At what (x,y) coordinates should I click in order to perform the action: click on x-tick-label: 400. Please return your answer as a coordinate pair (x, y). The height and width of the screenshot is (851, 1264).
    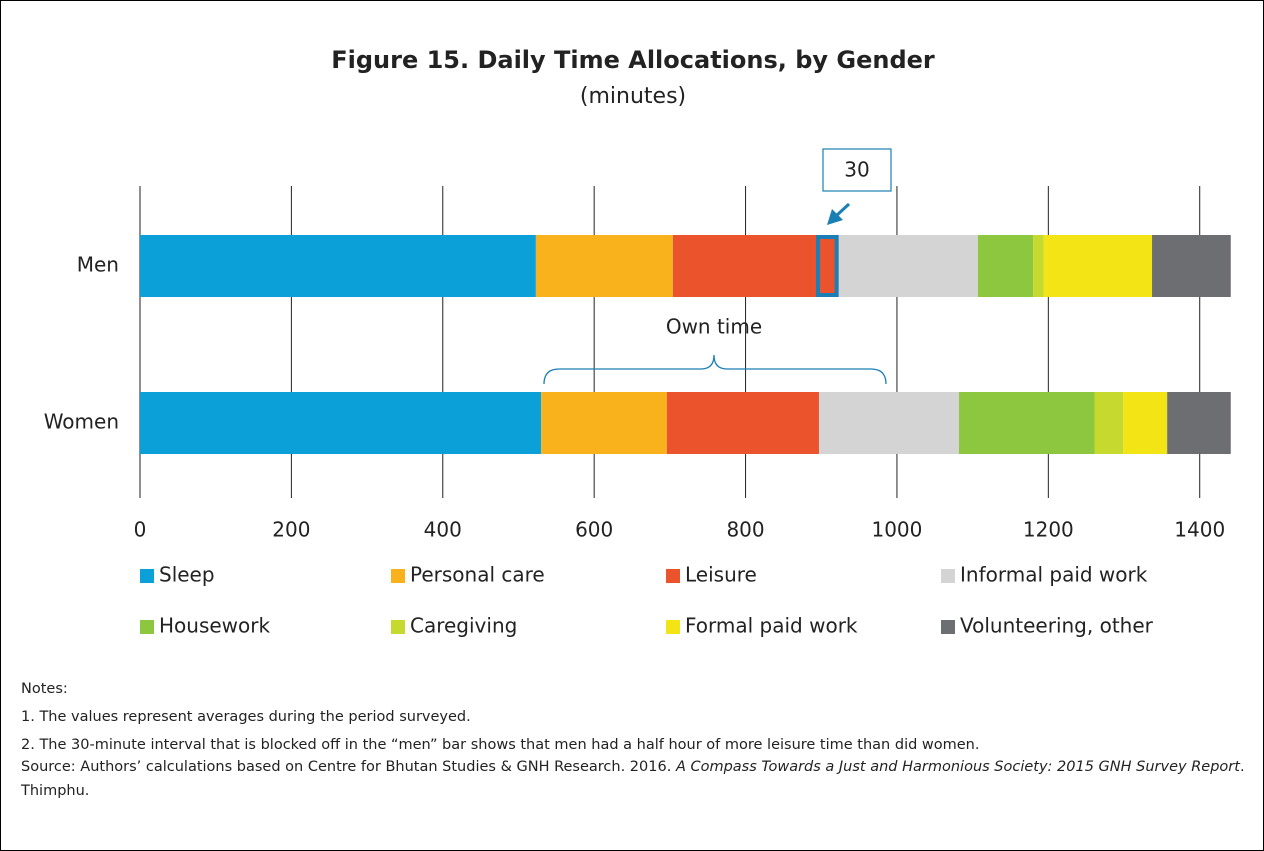
    Looking at the image, I should click on (443, 530).